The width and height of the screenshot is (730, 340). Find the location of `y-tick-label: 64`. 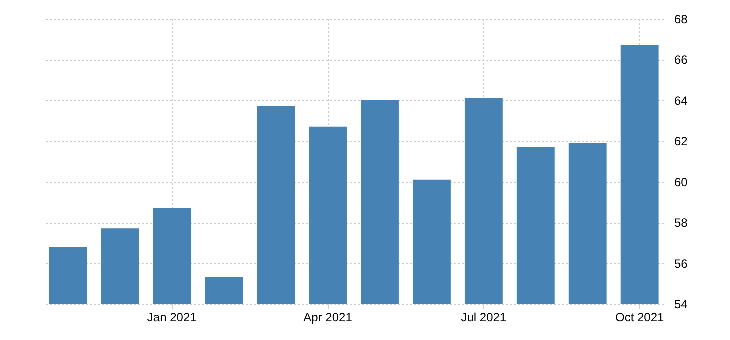

y-tick-label: 64 is located at coordinates (681, 101).